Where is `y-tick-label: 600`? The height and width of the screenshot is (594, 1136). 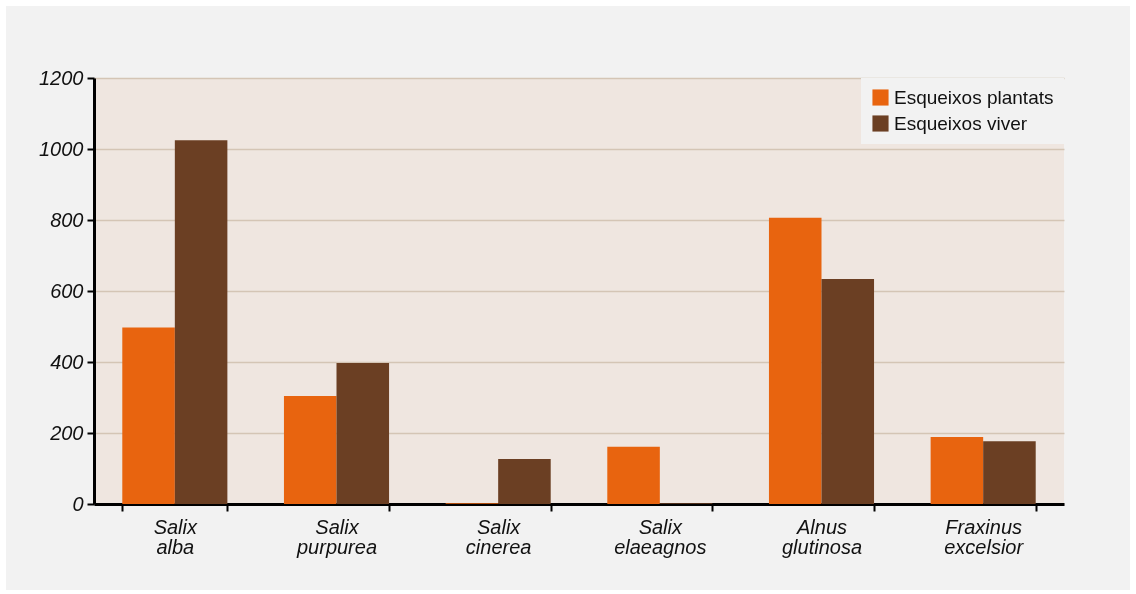 y-tick-label: 600 is located at coordinates (67, 290).